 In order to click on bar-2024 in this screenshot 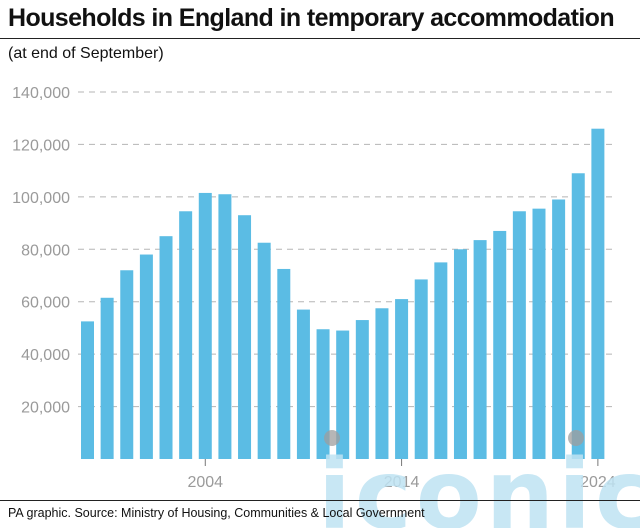, I will do `click(598, 293)`.